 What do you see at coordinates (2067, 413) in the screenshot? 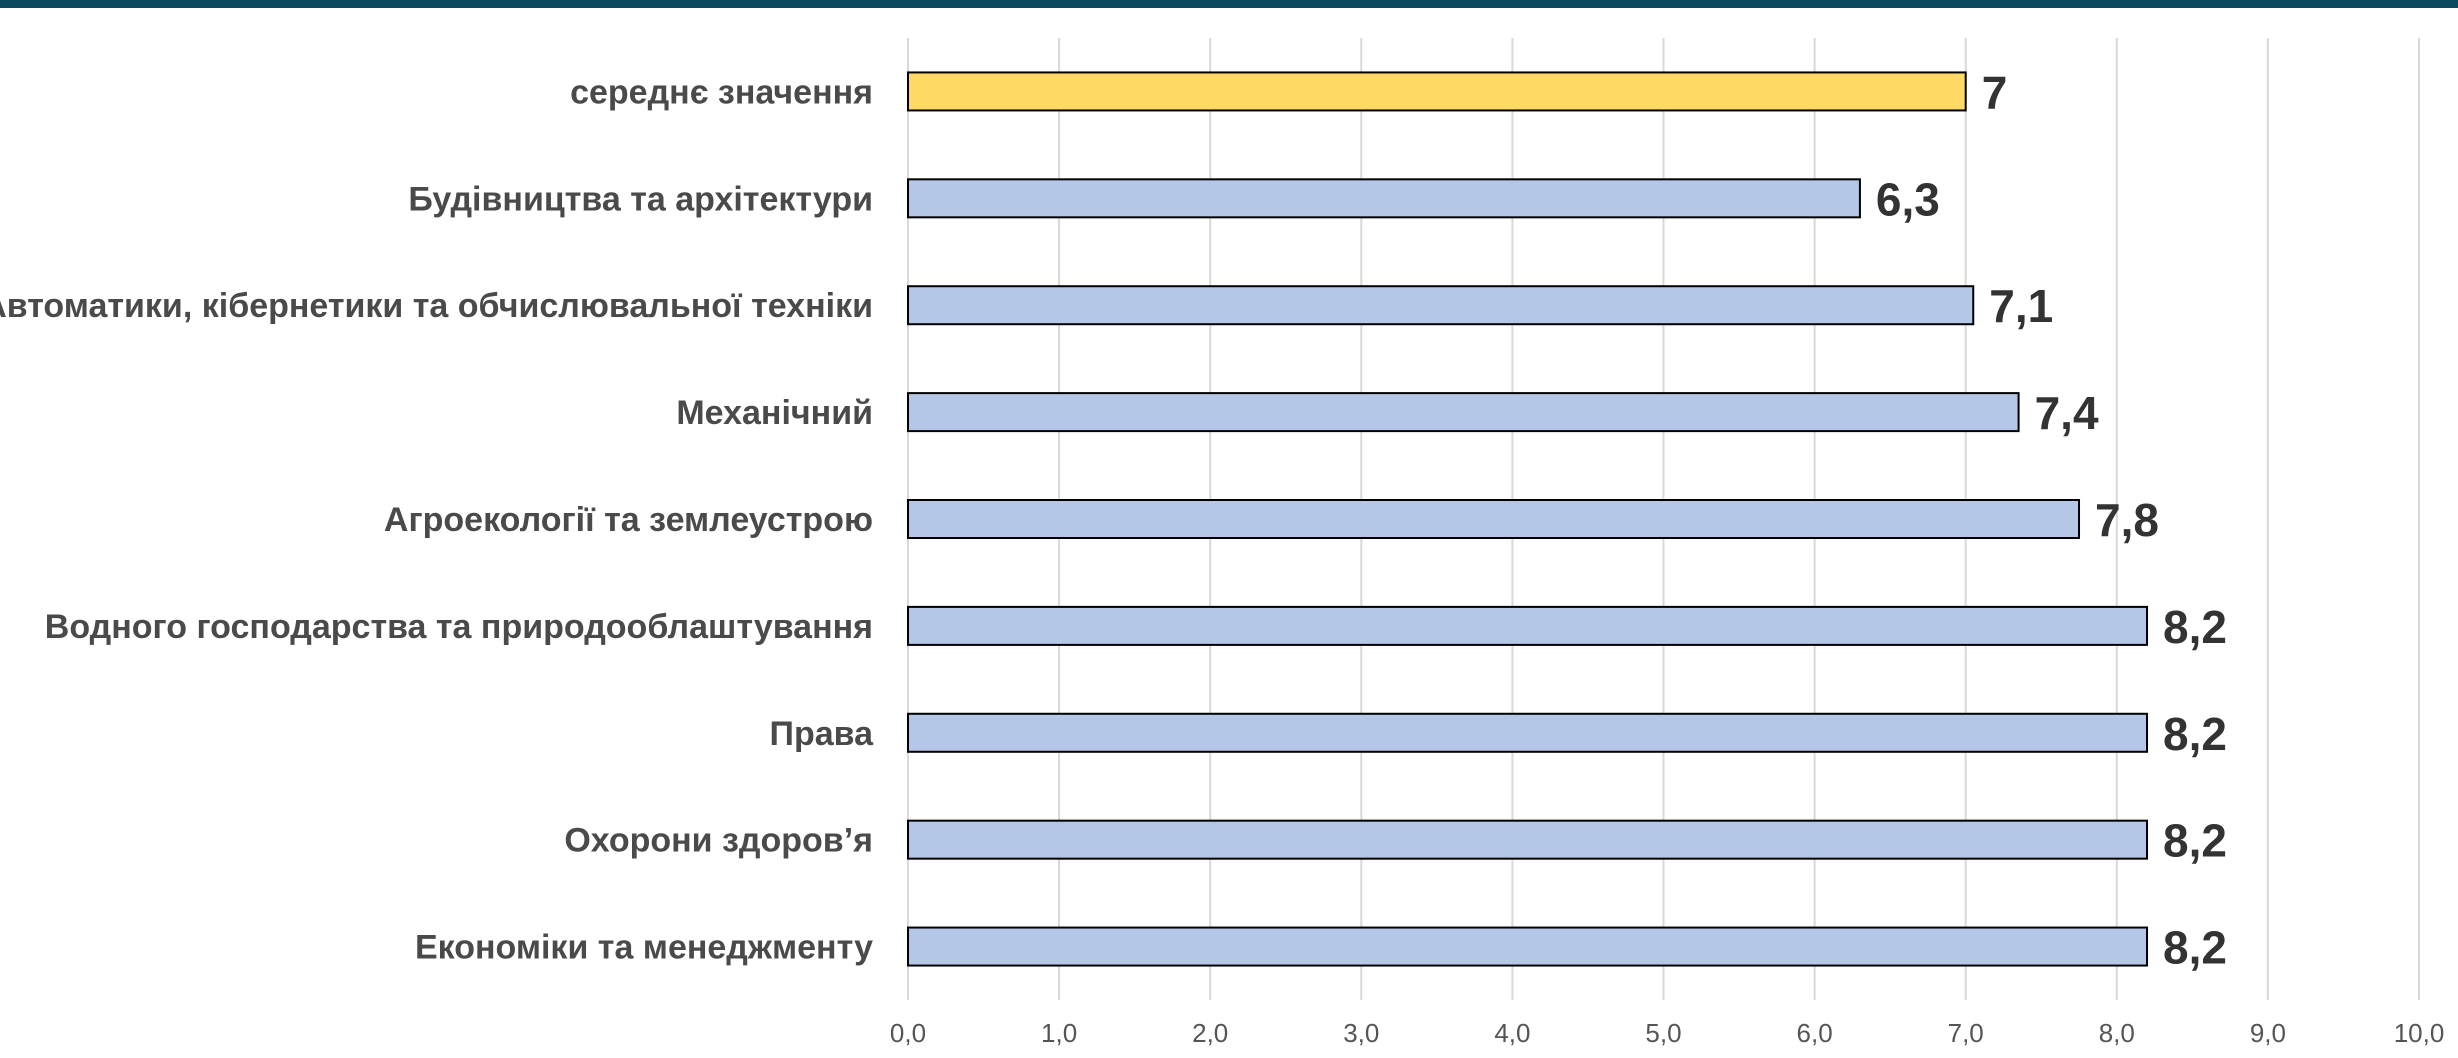
I see `data-label: 7,4` at bounding box center [2067, 413].